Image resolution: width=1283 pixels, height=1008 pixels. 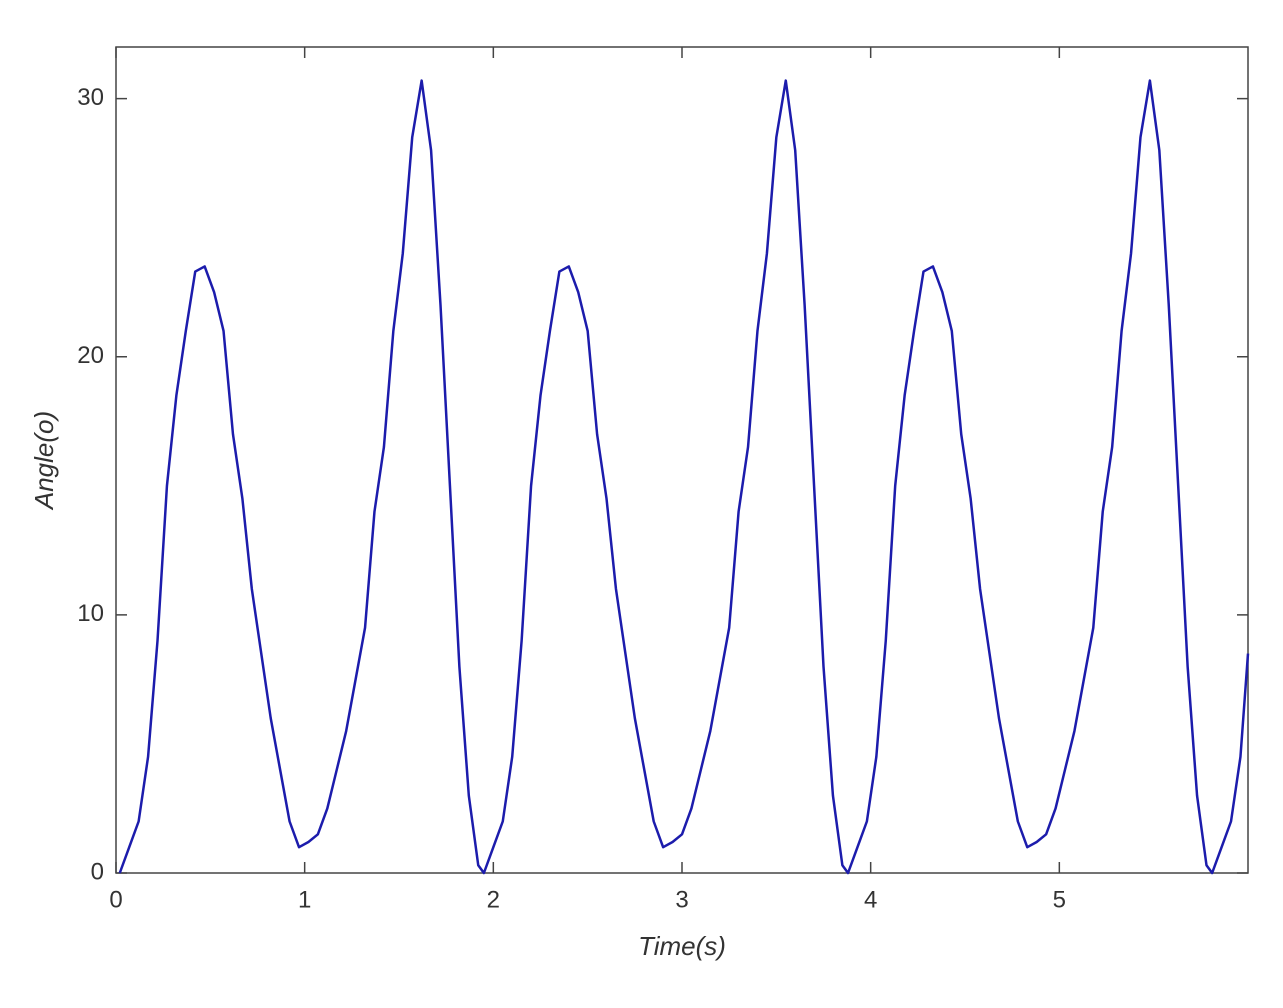 I want to click on y-tick-label: 0, so click(x=97, y=871).